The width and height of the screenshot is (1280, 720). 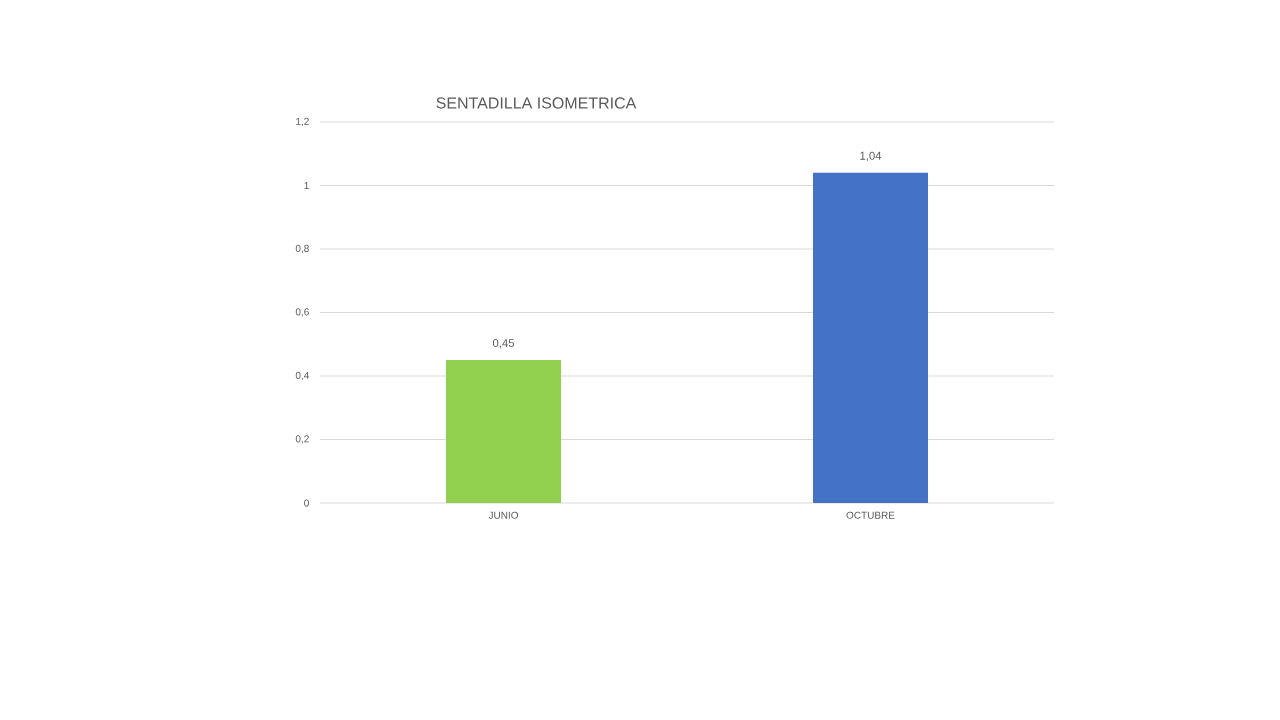 I want to click on y-tick-label: 0,8, so click(x=302, y=249).